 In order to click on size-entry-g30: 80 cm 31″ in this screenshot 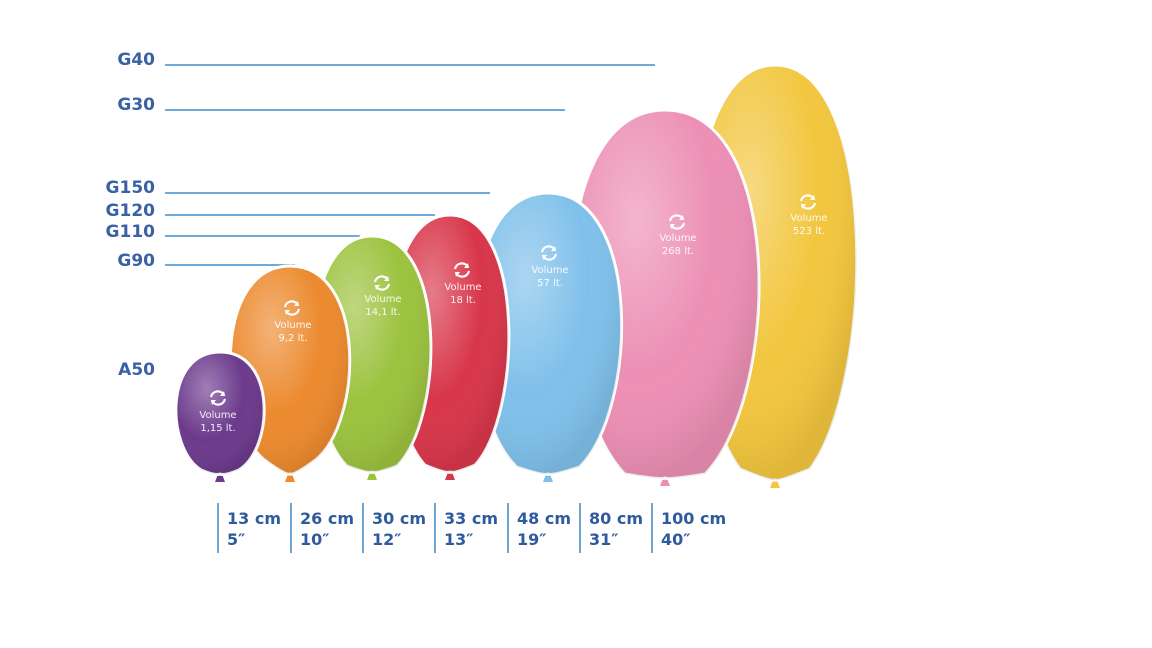, I will do `click(611, 528)`.